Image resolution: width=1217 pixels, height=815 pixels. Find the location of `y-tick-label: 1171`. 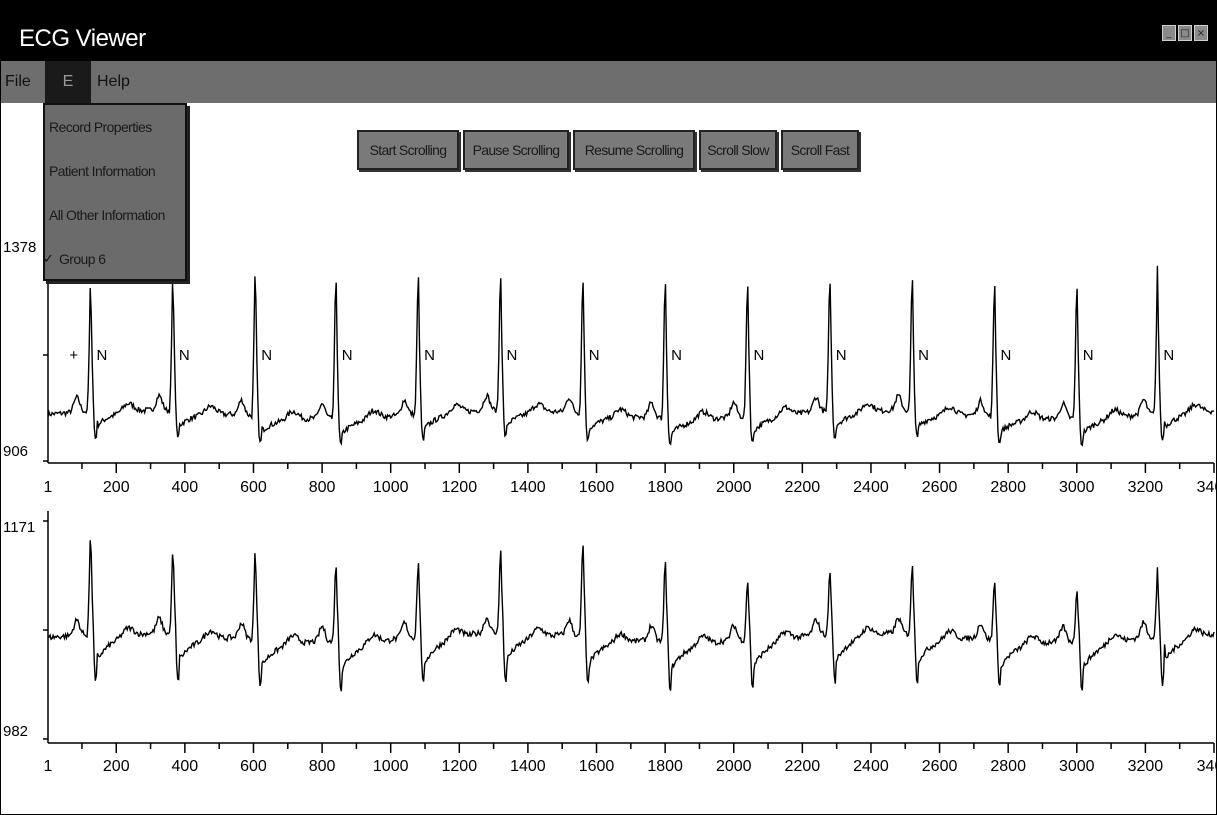

y-tick-label: 1171 is located at coordinates (19, 527).